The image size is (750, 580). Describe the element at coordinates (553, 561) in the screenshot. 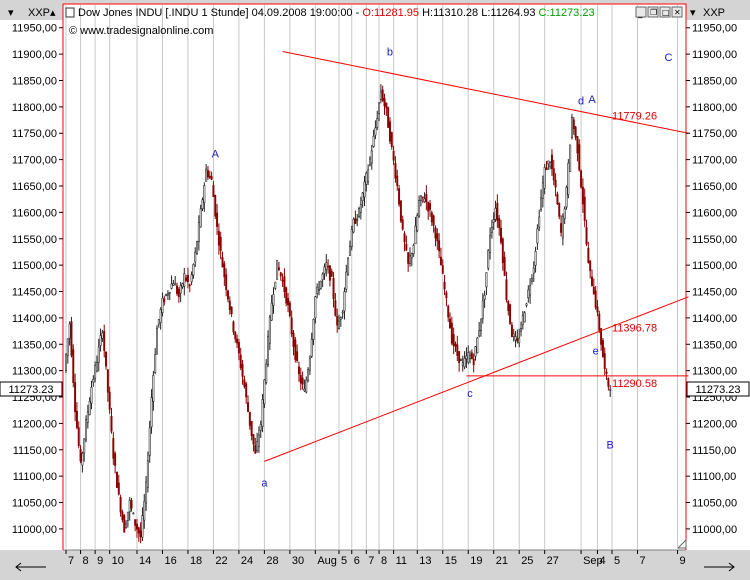

I see `x-tick-label: 27` at that location.